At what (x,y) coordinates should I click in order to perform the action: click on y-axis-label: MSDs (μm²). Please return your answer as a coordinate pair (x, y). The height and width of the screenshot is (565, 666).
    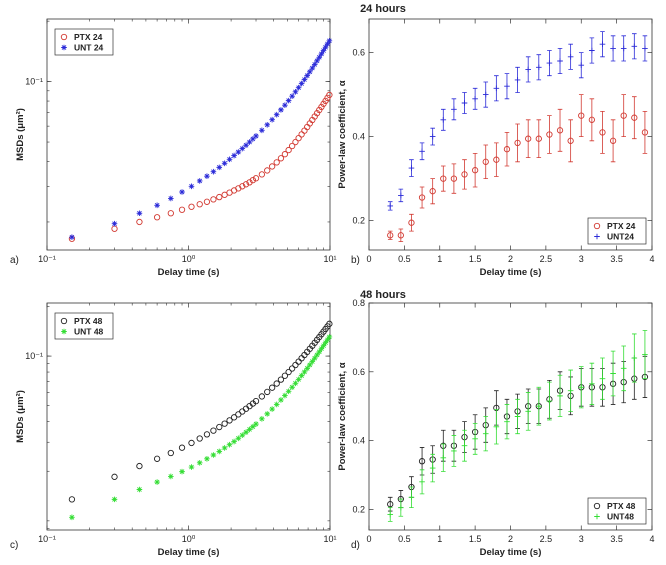
    Looking at the image, I should click on (20, 134).